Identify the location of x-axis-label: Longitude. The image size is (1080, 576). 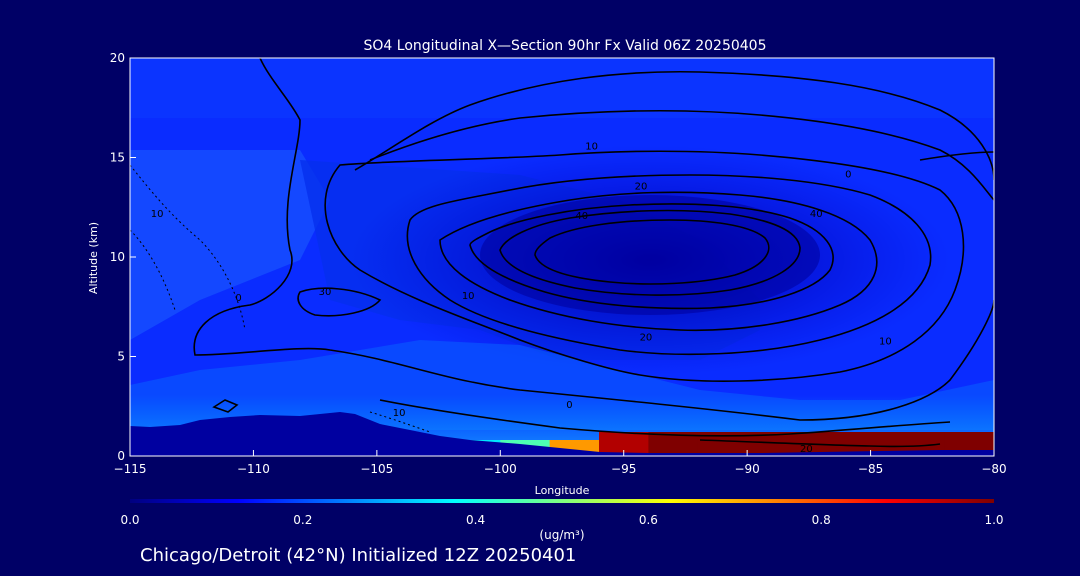
(562, 490).